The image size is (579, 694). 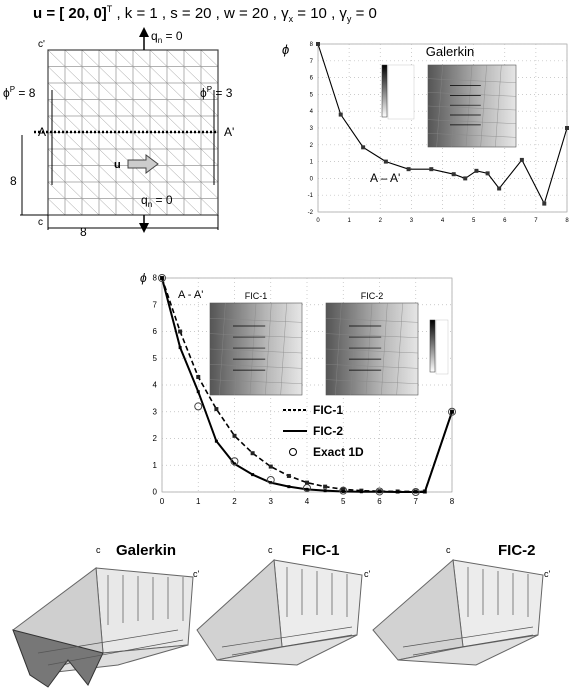 What do you see at coordinates (517, 550) in the screenshot?
I see `surface-title-fic2: FIC-2` at bounding box center [517, 550].